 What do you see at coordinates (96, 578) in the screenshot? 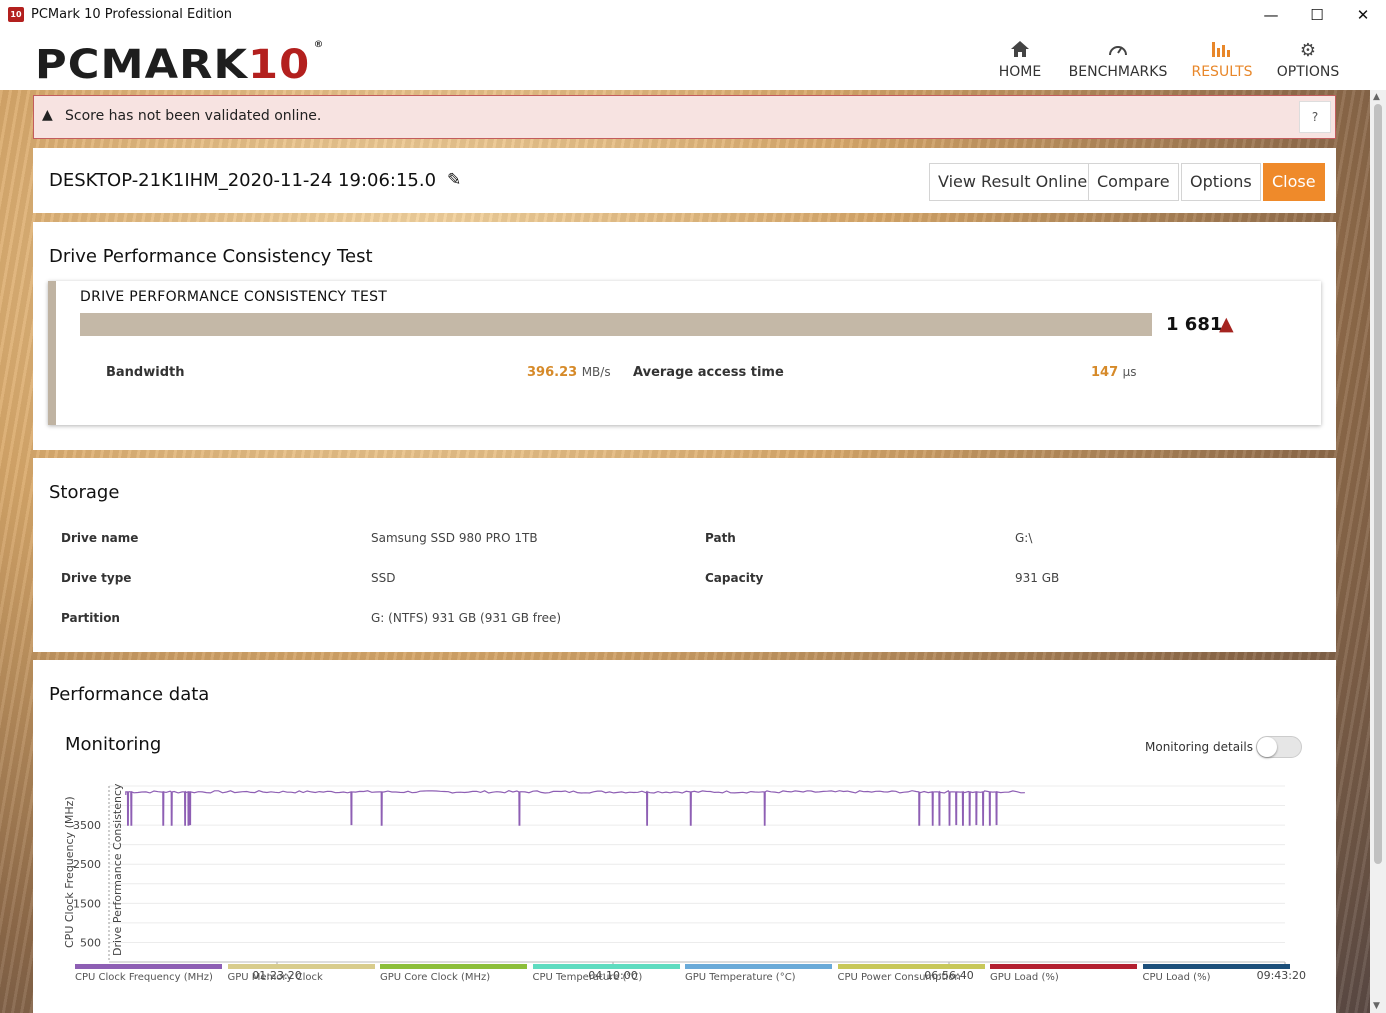
I see `drive-type-label: Drive type` at bounding box center [96, 578].